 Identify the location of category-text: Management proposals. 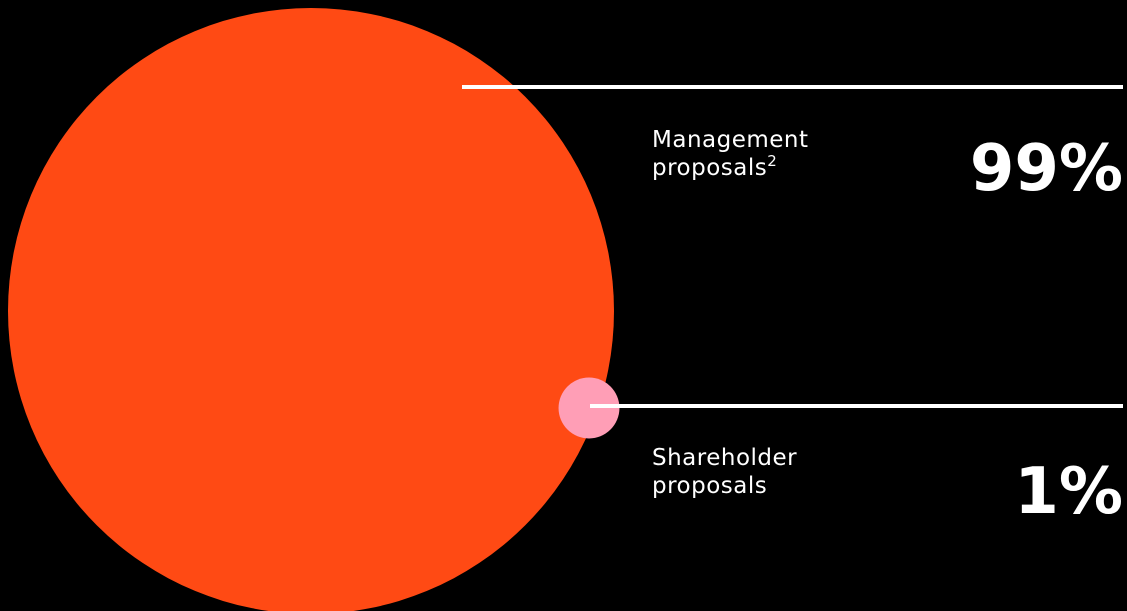
(730, 154).